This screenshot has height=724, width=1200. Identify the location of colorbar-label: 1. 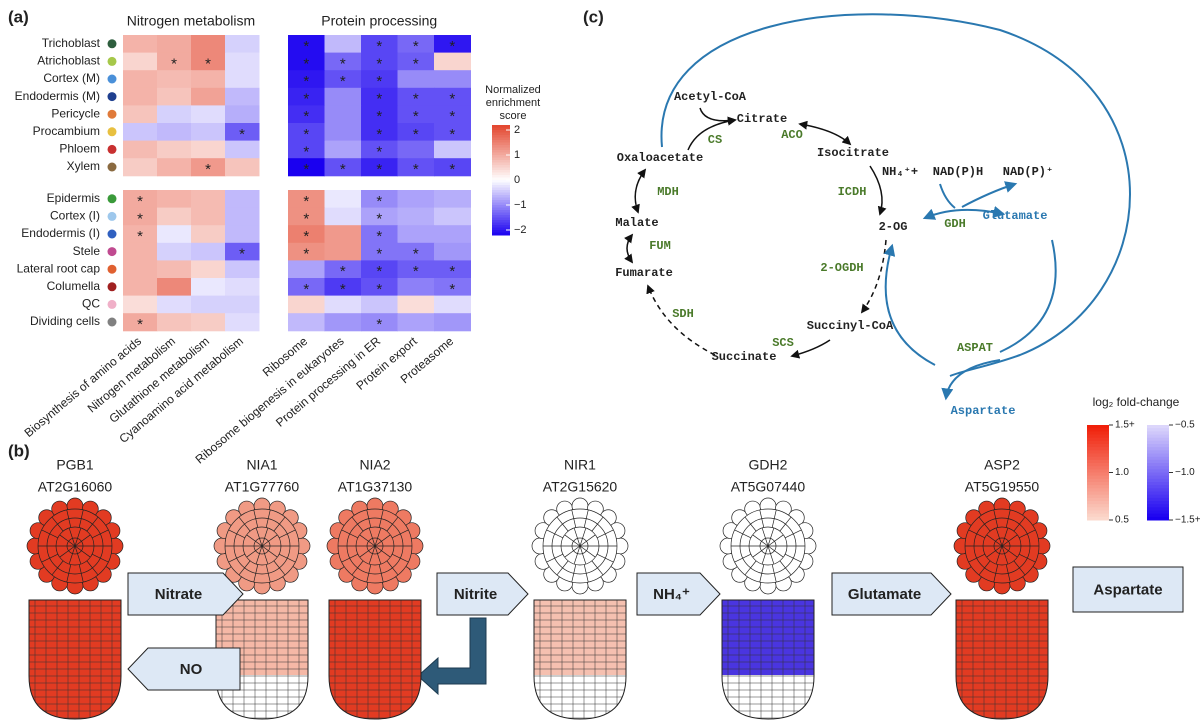
(517, 155).